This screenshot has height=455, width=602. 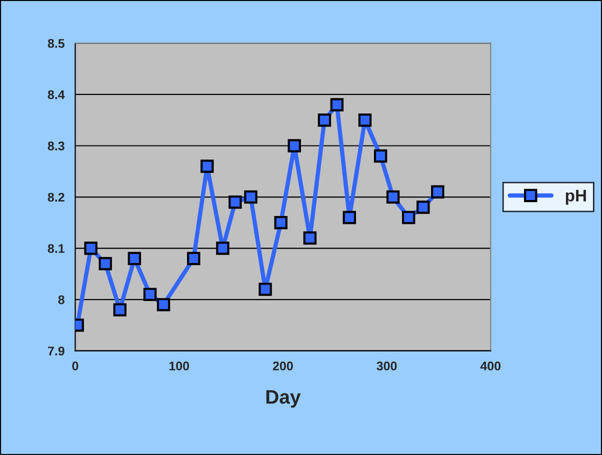 I want to click on y-tick-label: 8.3, so click(x=56, y=146).